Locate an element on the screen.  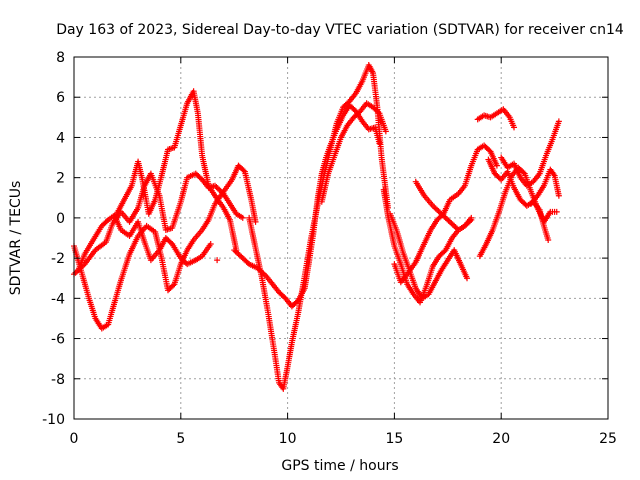
series-sat-o is located at coordinates (530, 153).